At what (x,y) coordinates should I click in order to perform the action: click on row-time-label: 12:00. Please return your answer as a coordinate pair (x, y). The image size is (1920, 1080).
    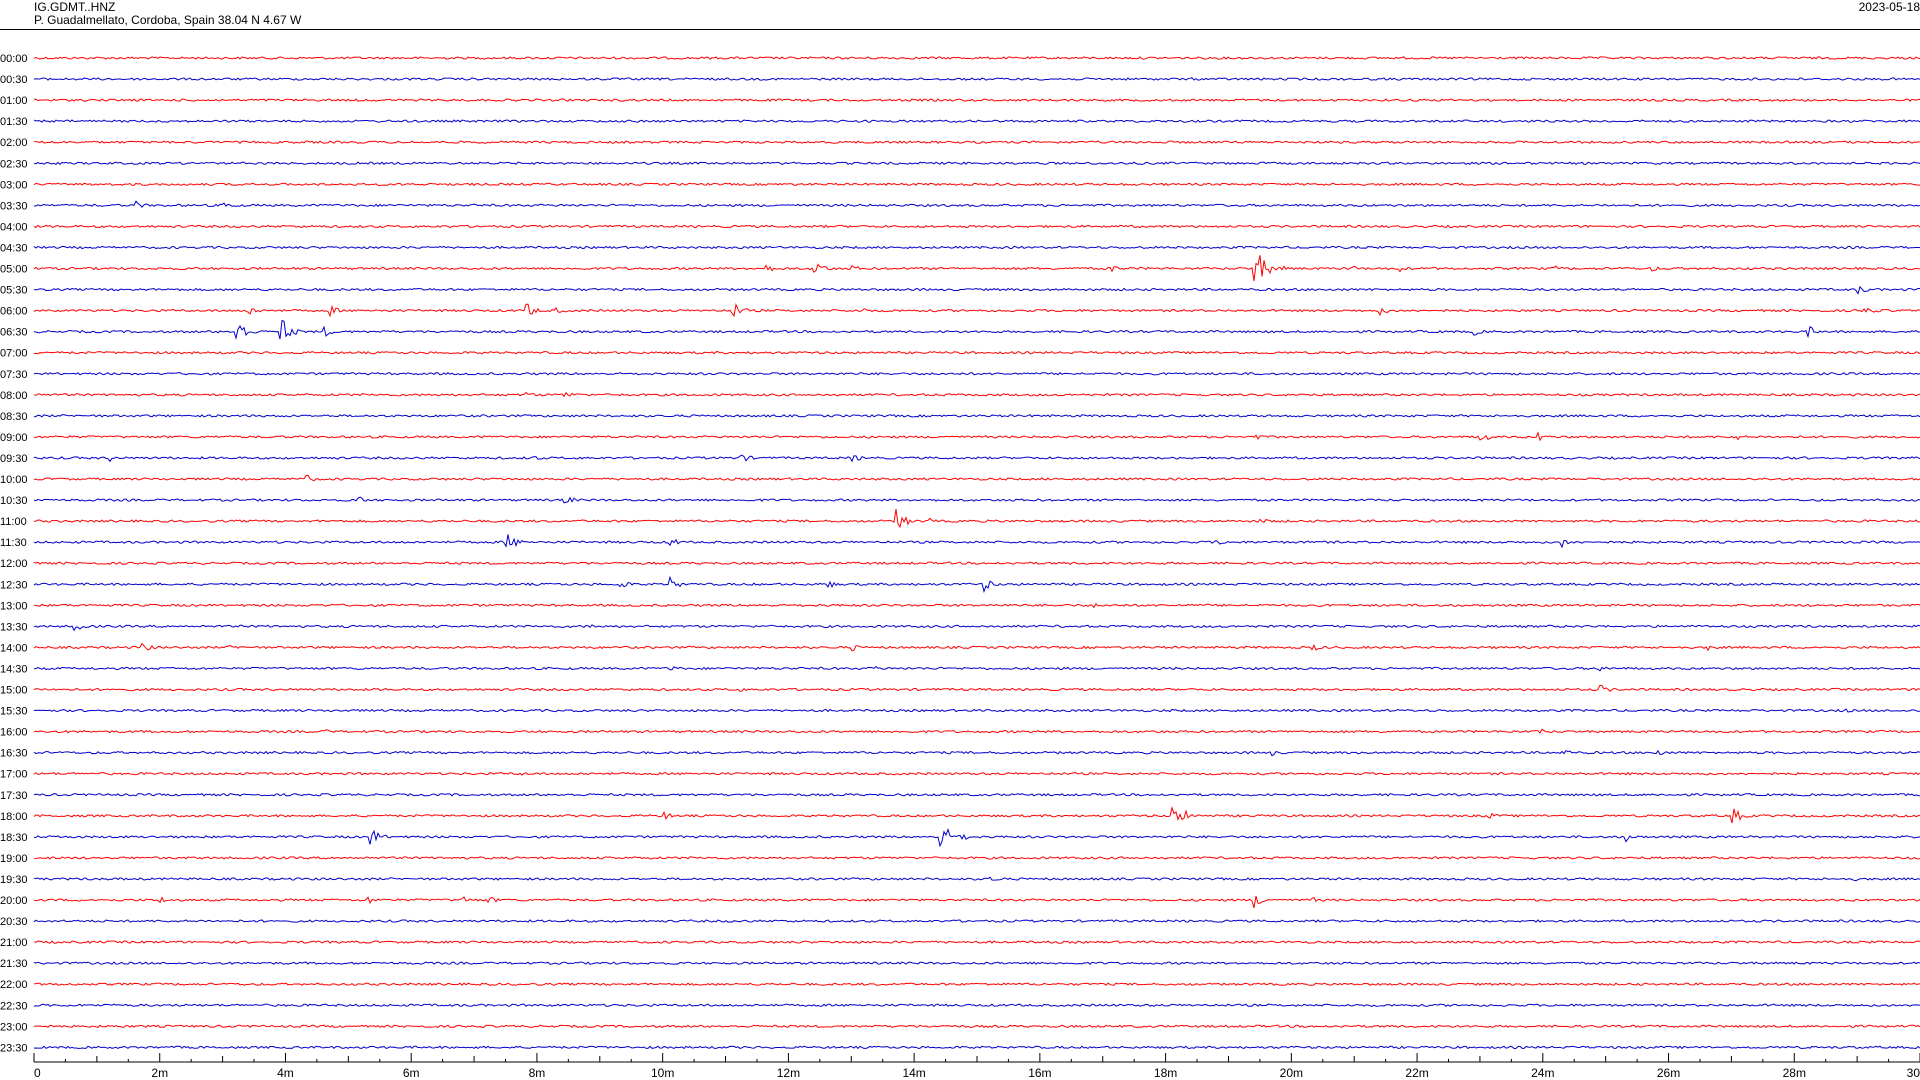
    Looking at the image, I should click on (14, 564).